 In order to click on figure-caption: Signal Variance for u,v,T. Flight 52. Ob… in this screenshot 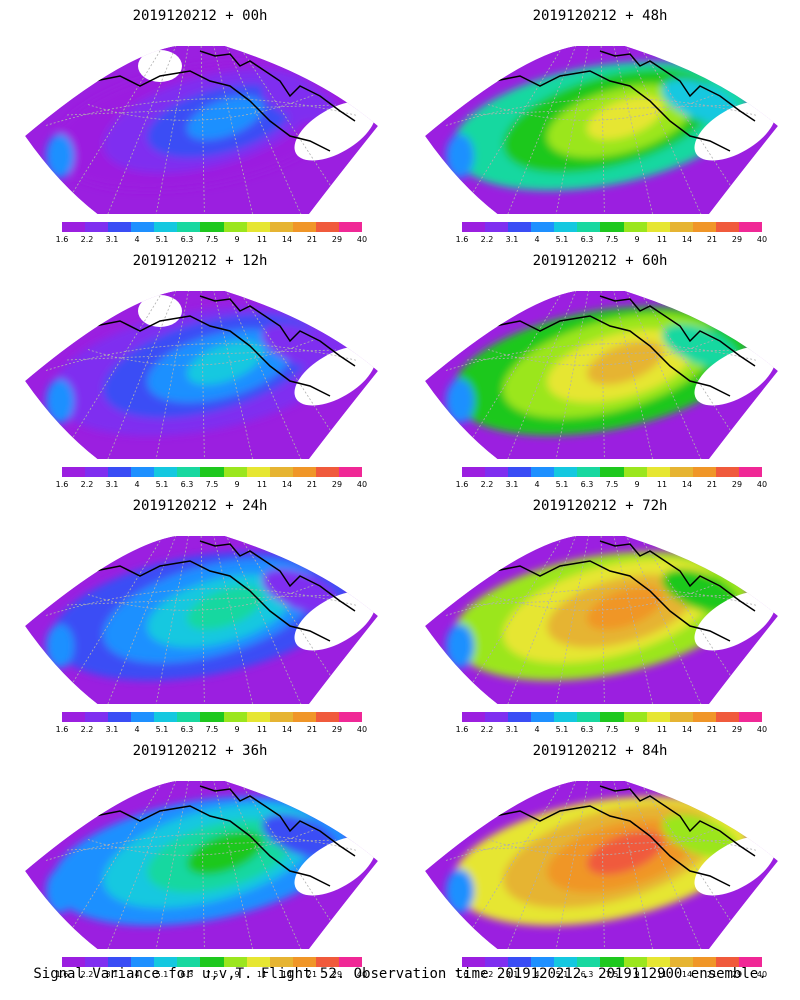, I will do `click(400, 974)`.